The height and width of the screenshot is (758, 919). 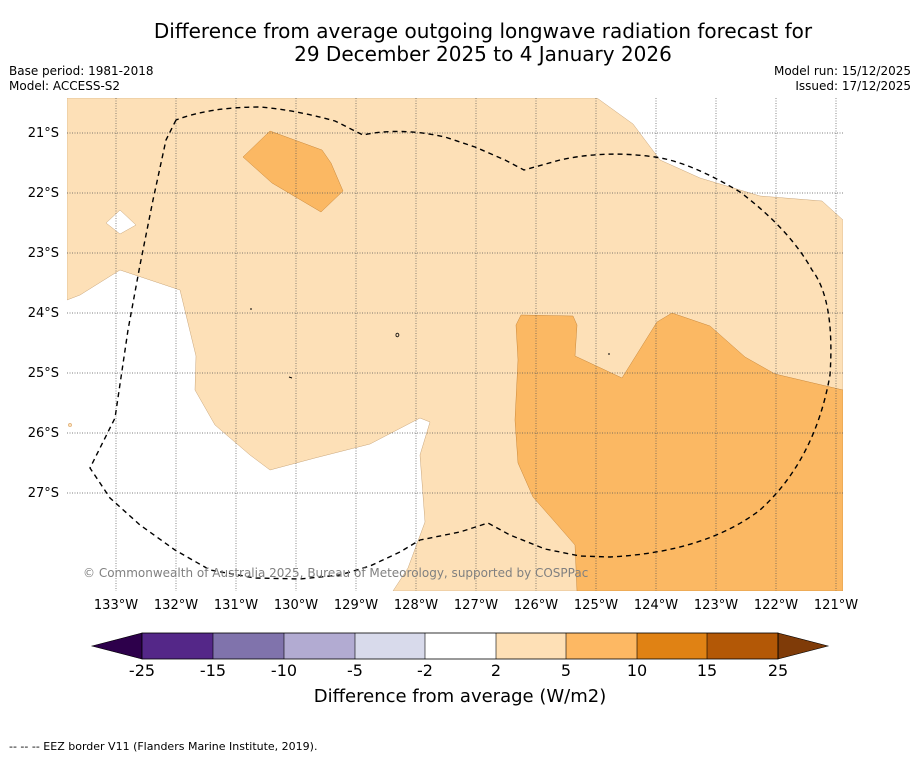 I want to click on title-line-2: 29 December 2025 to 4 January 2026, so click(x=483, y=54).